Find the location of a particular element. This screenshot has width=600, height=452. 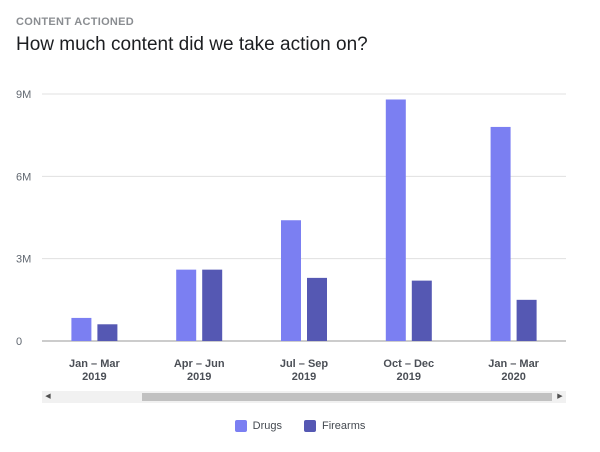

y-tick-label: 3M is located at coordinates (23, 260).